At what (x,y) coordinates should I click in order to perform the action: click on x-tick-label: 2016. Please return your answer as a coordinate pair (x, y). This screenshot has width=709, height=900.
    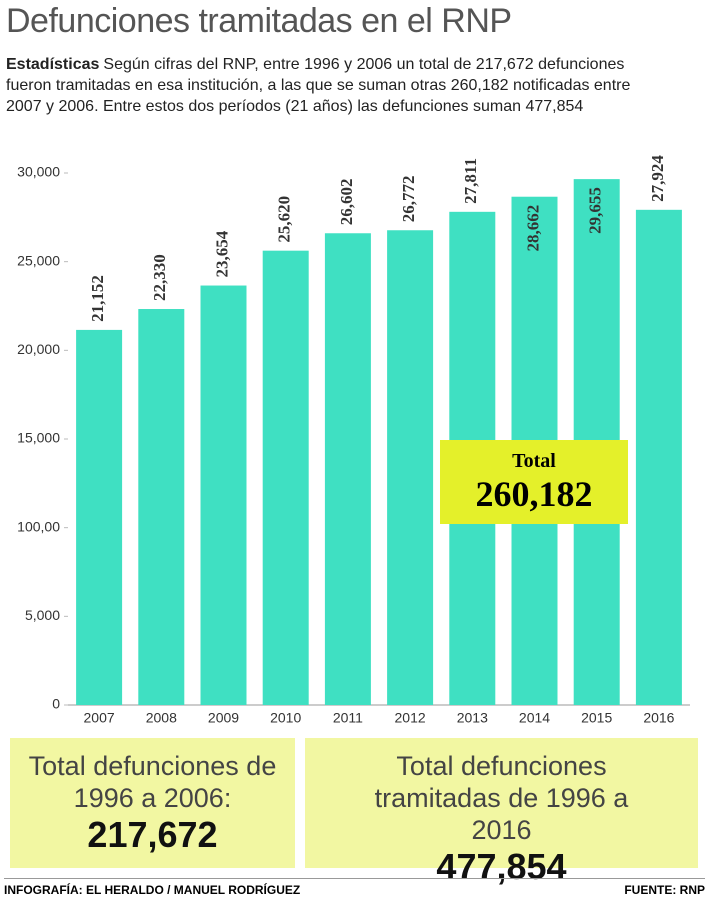
    Looking at the image, I should click on (658, 718).